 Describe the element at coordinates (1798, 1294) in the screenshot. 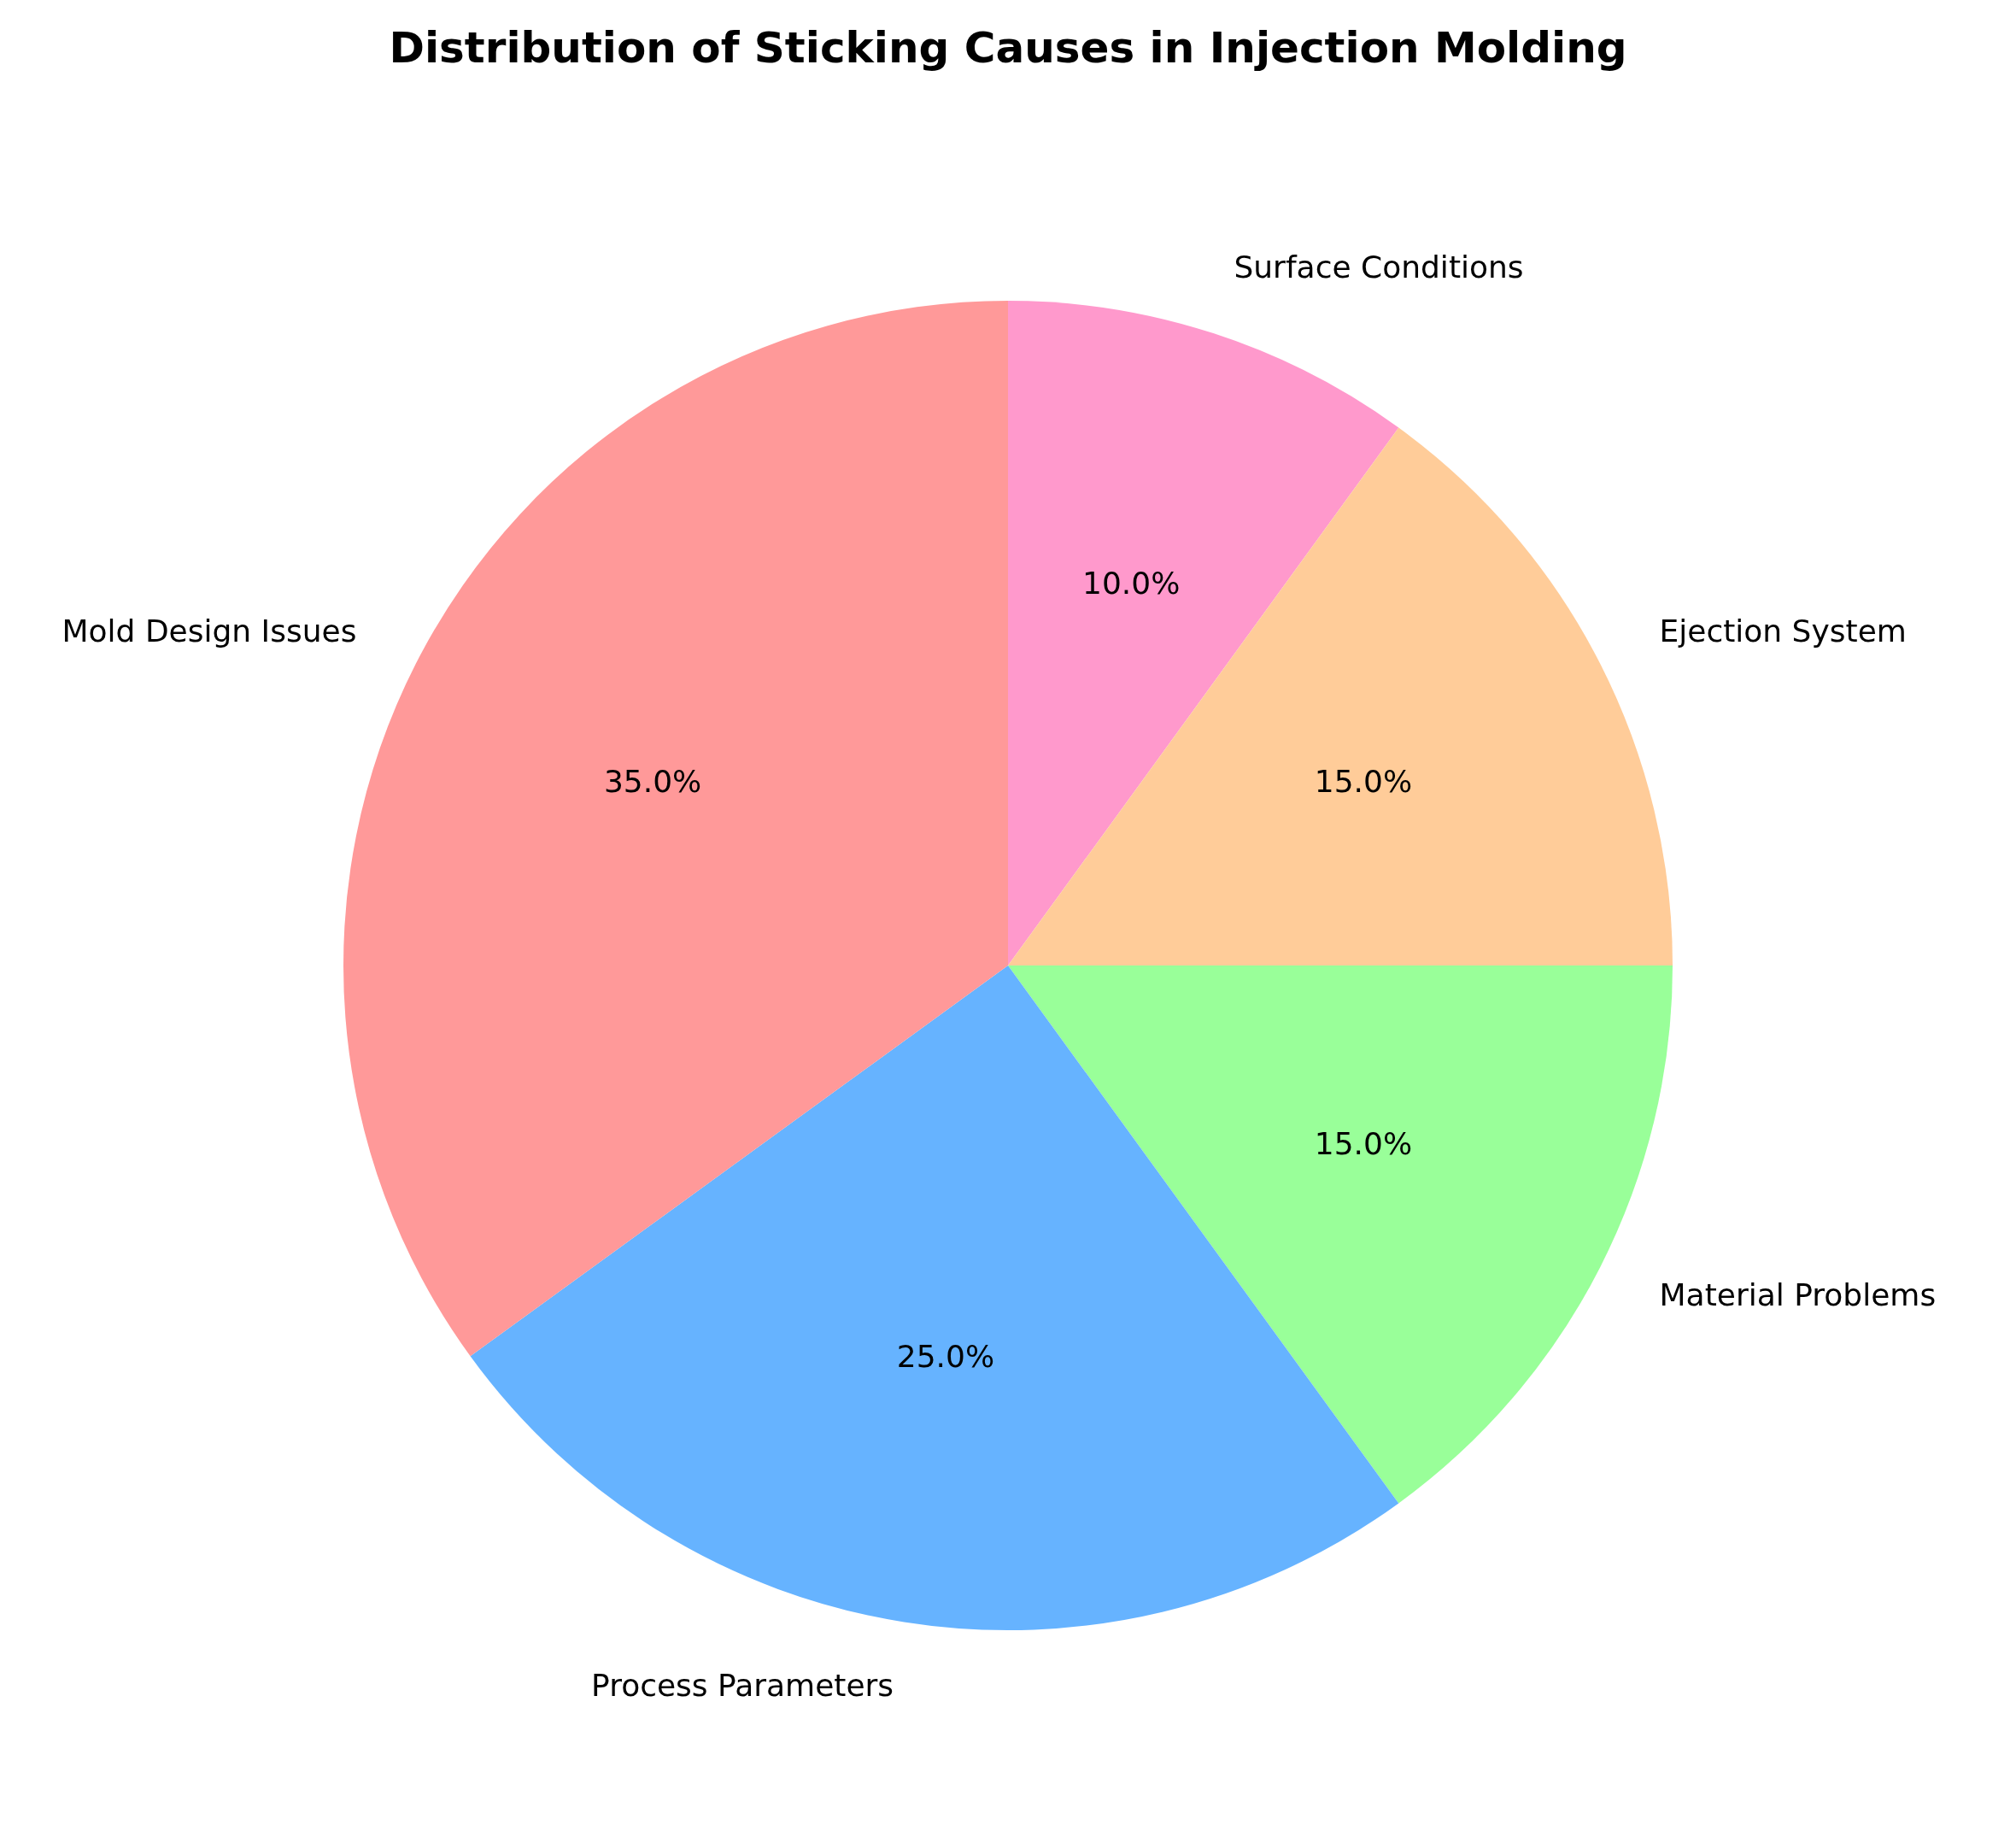

I see `slice-label: Material Problems` at that location.